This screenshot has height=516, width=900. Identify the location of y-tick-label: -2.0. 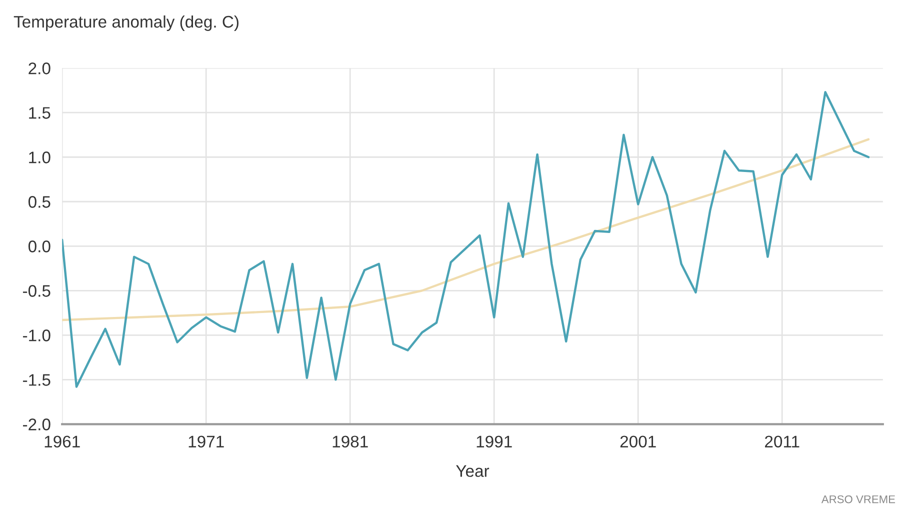
(36, 424).